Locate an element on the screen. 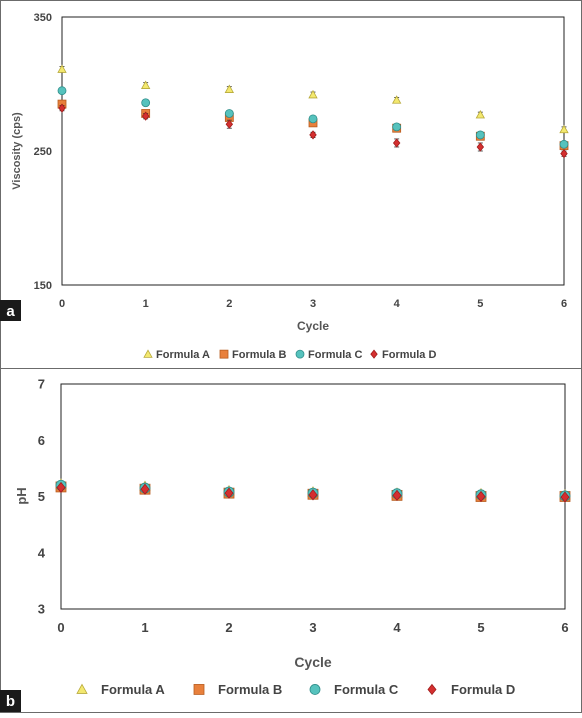 Image resolution: width=582 pixels, height=718 pixels. y-ticks-b: 3 4 5 6 7 is located at coordinates (42, 497).